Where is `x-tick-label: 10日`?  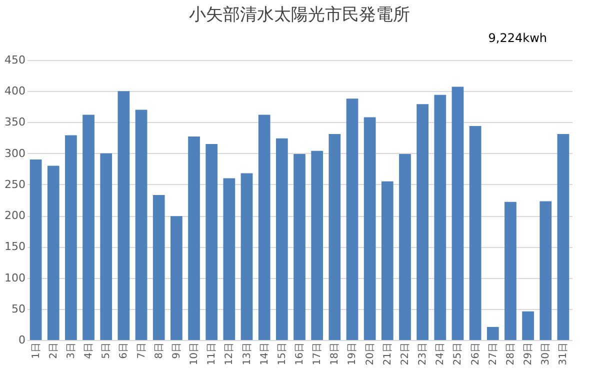 x-tick-label: 10日 is located at coordinates (194, 354).